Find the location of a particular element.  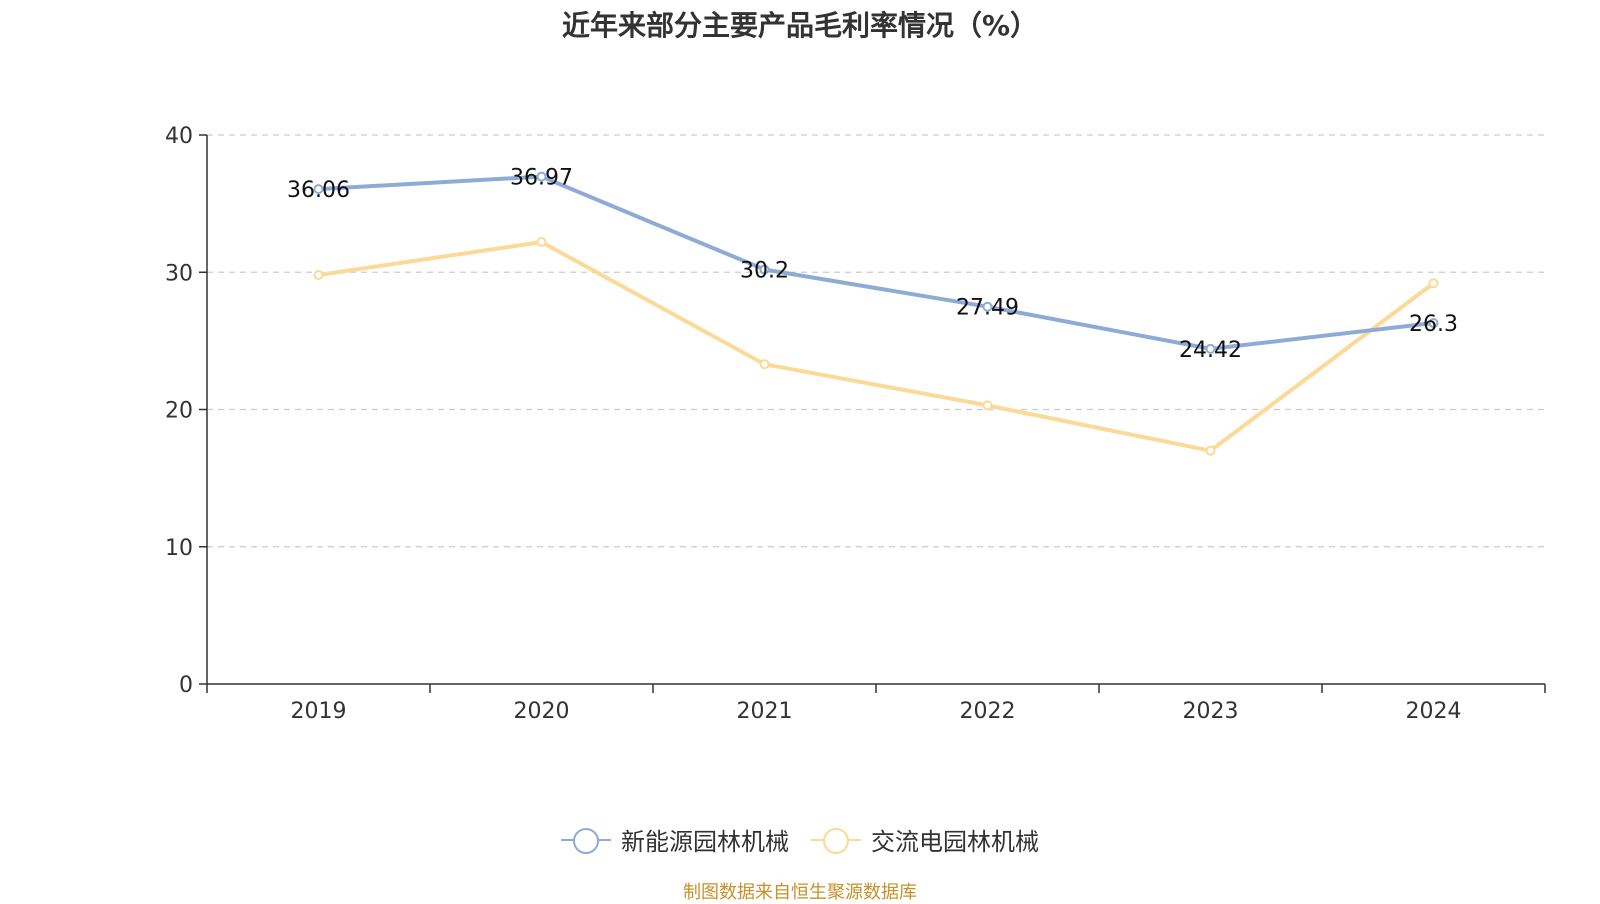

legend-item-series-1: 新能源园林机械 is located at coordinates (675, 839).